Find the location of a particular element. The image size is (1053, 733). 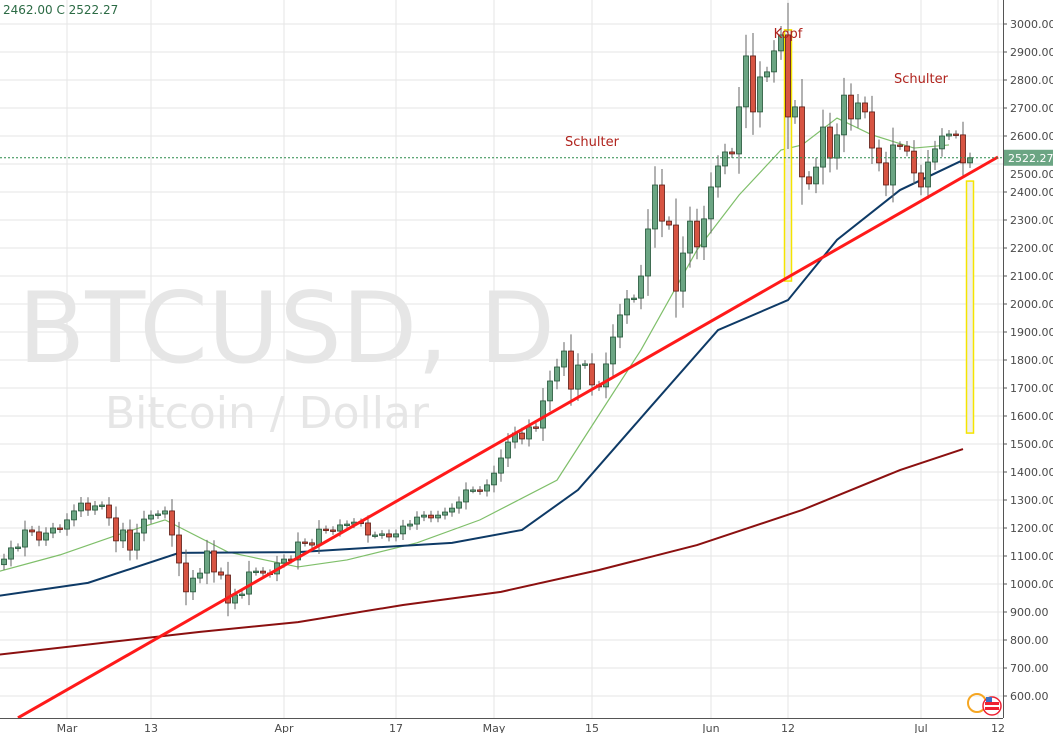

price-tick-label: 2900.00 is located at coordinates (1031, 52).